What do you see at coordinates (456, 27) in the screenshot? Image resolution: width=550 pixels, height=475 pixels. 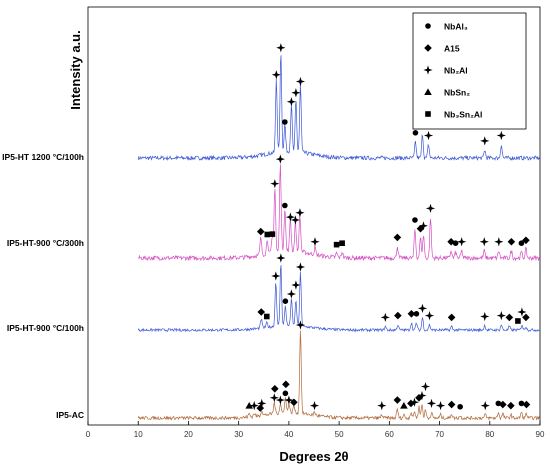 I see `legend-item-label: NbAl₃` at bounding box center [456, 27].